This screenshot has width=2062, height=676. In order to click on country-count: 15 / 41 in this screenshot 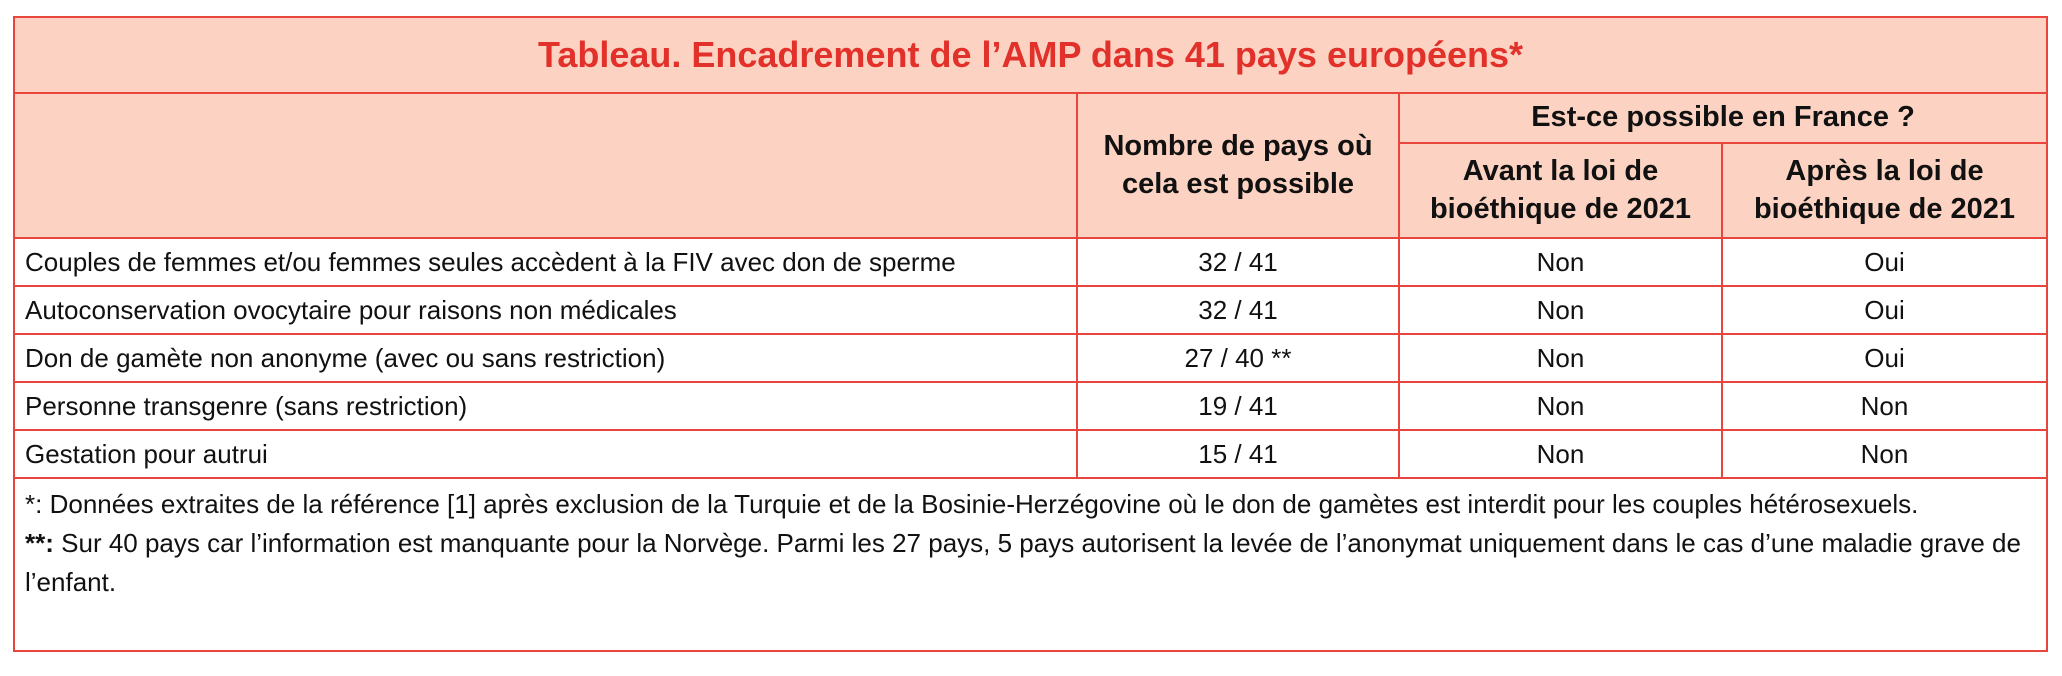, I will do `click(1238, 454)`.